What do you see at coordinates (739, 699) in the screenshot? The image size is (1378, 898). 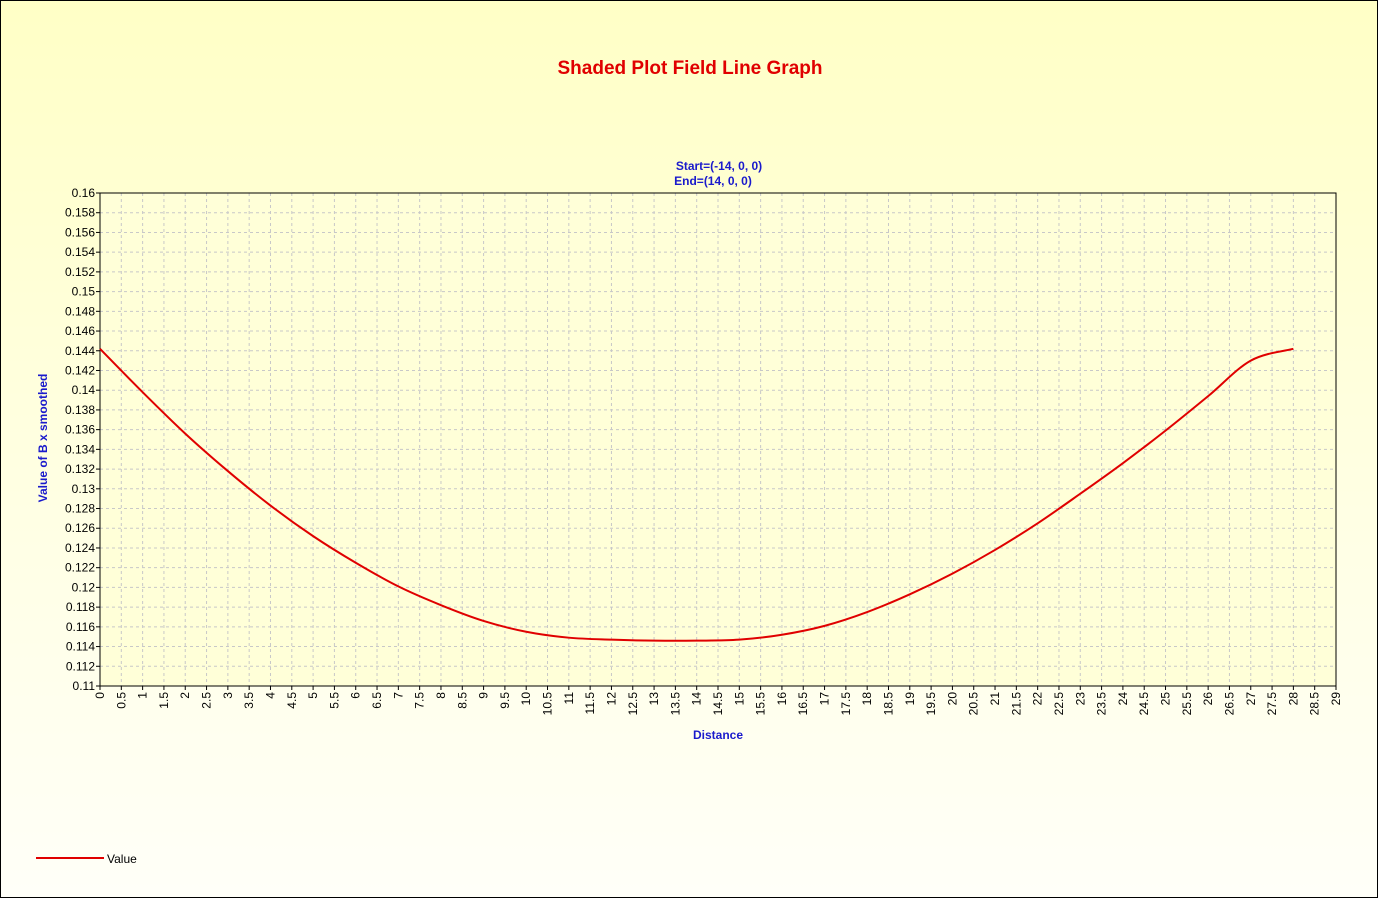 I see `x-tick-label: 15` at bounding box center [739, 699].